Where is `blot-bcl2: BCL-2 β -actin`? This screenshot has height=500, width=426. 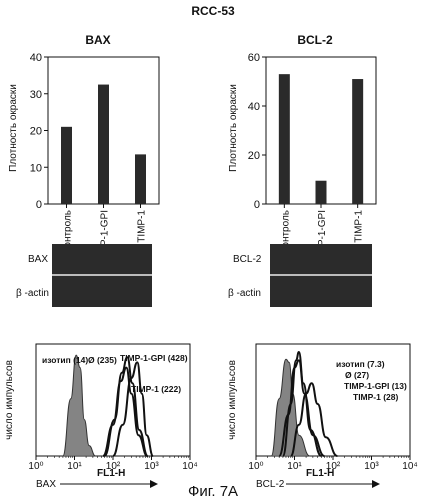 blot-bcl2: BCL-2 β -actin is located at coordinates (300, 275).